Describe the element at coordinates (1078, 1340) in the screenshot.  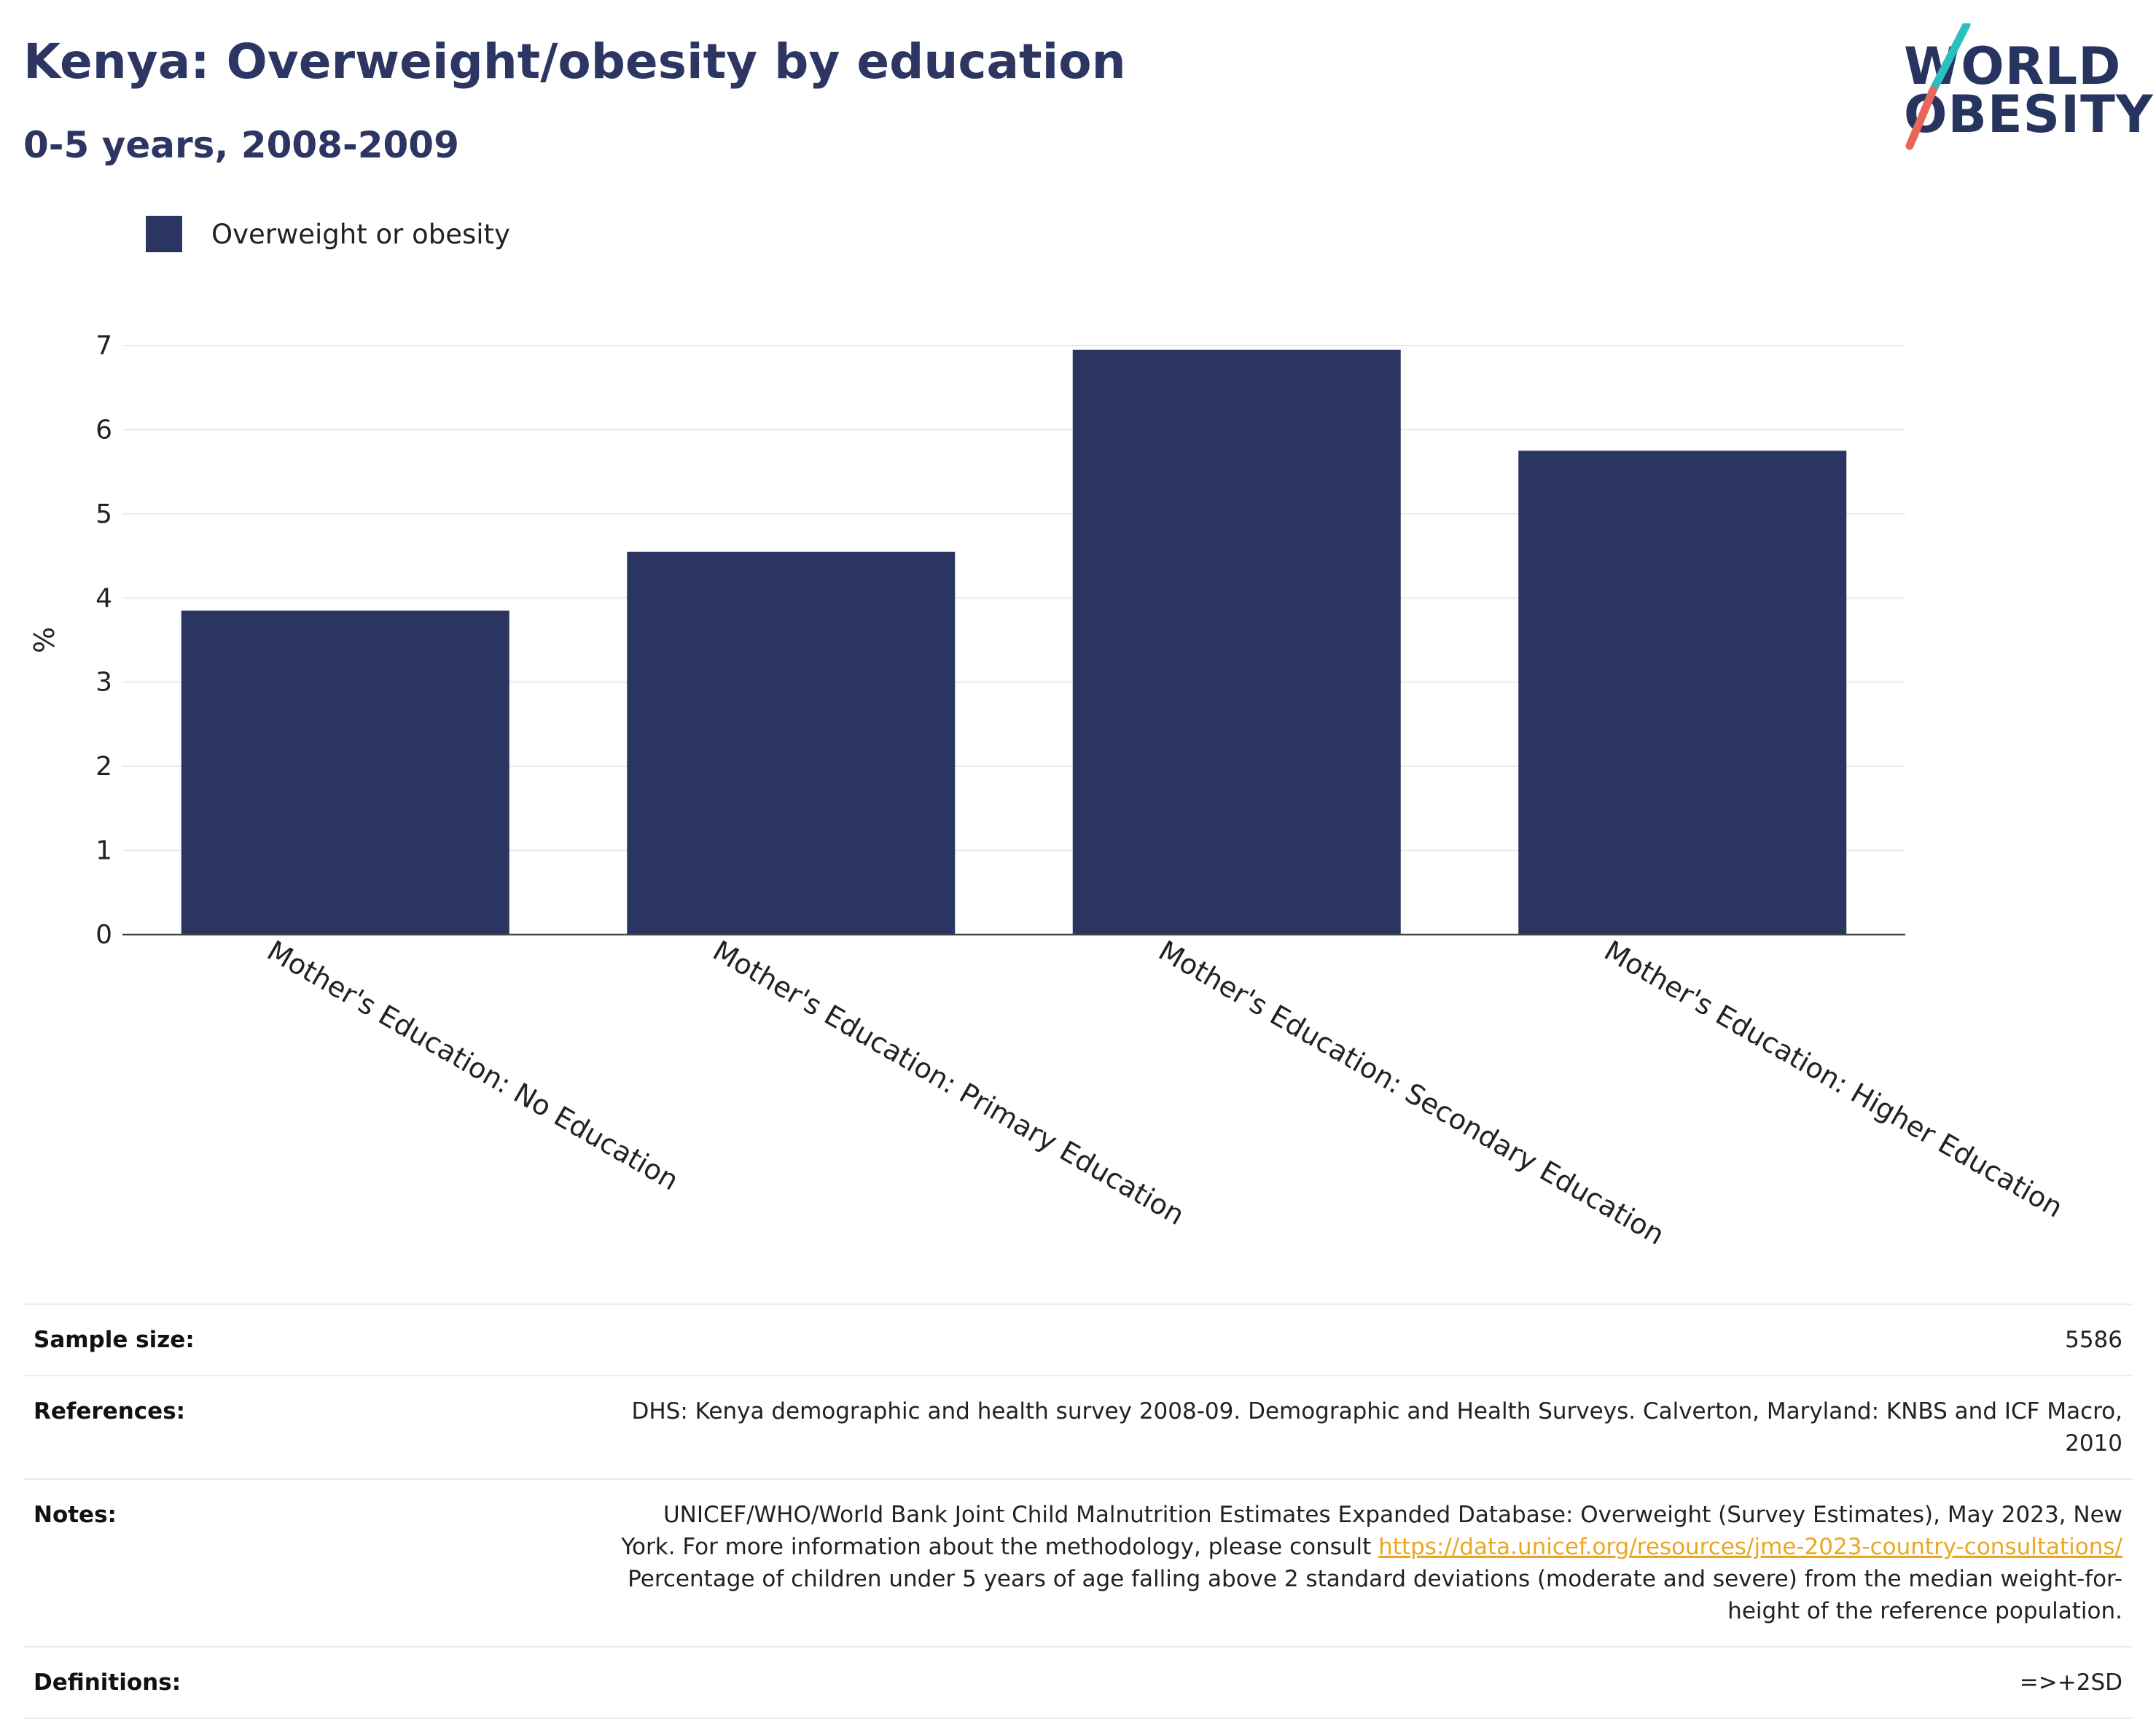
I see `info-row-sample-size: Sample size: 5586` at that location.